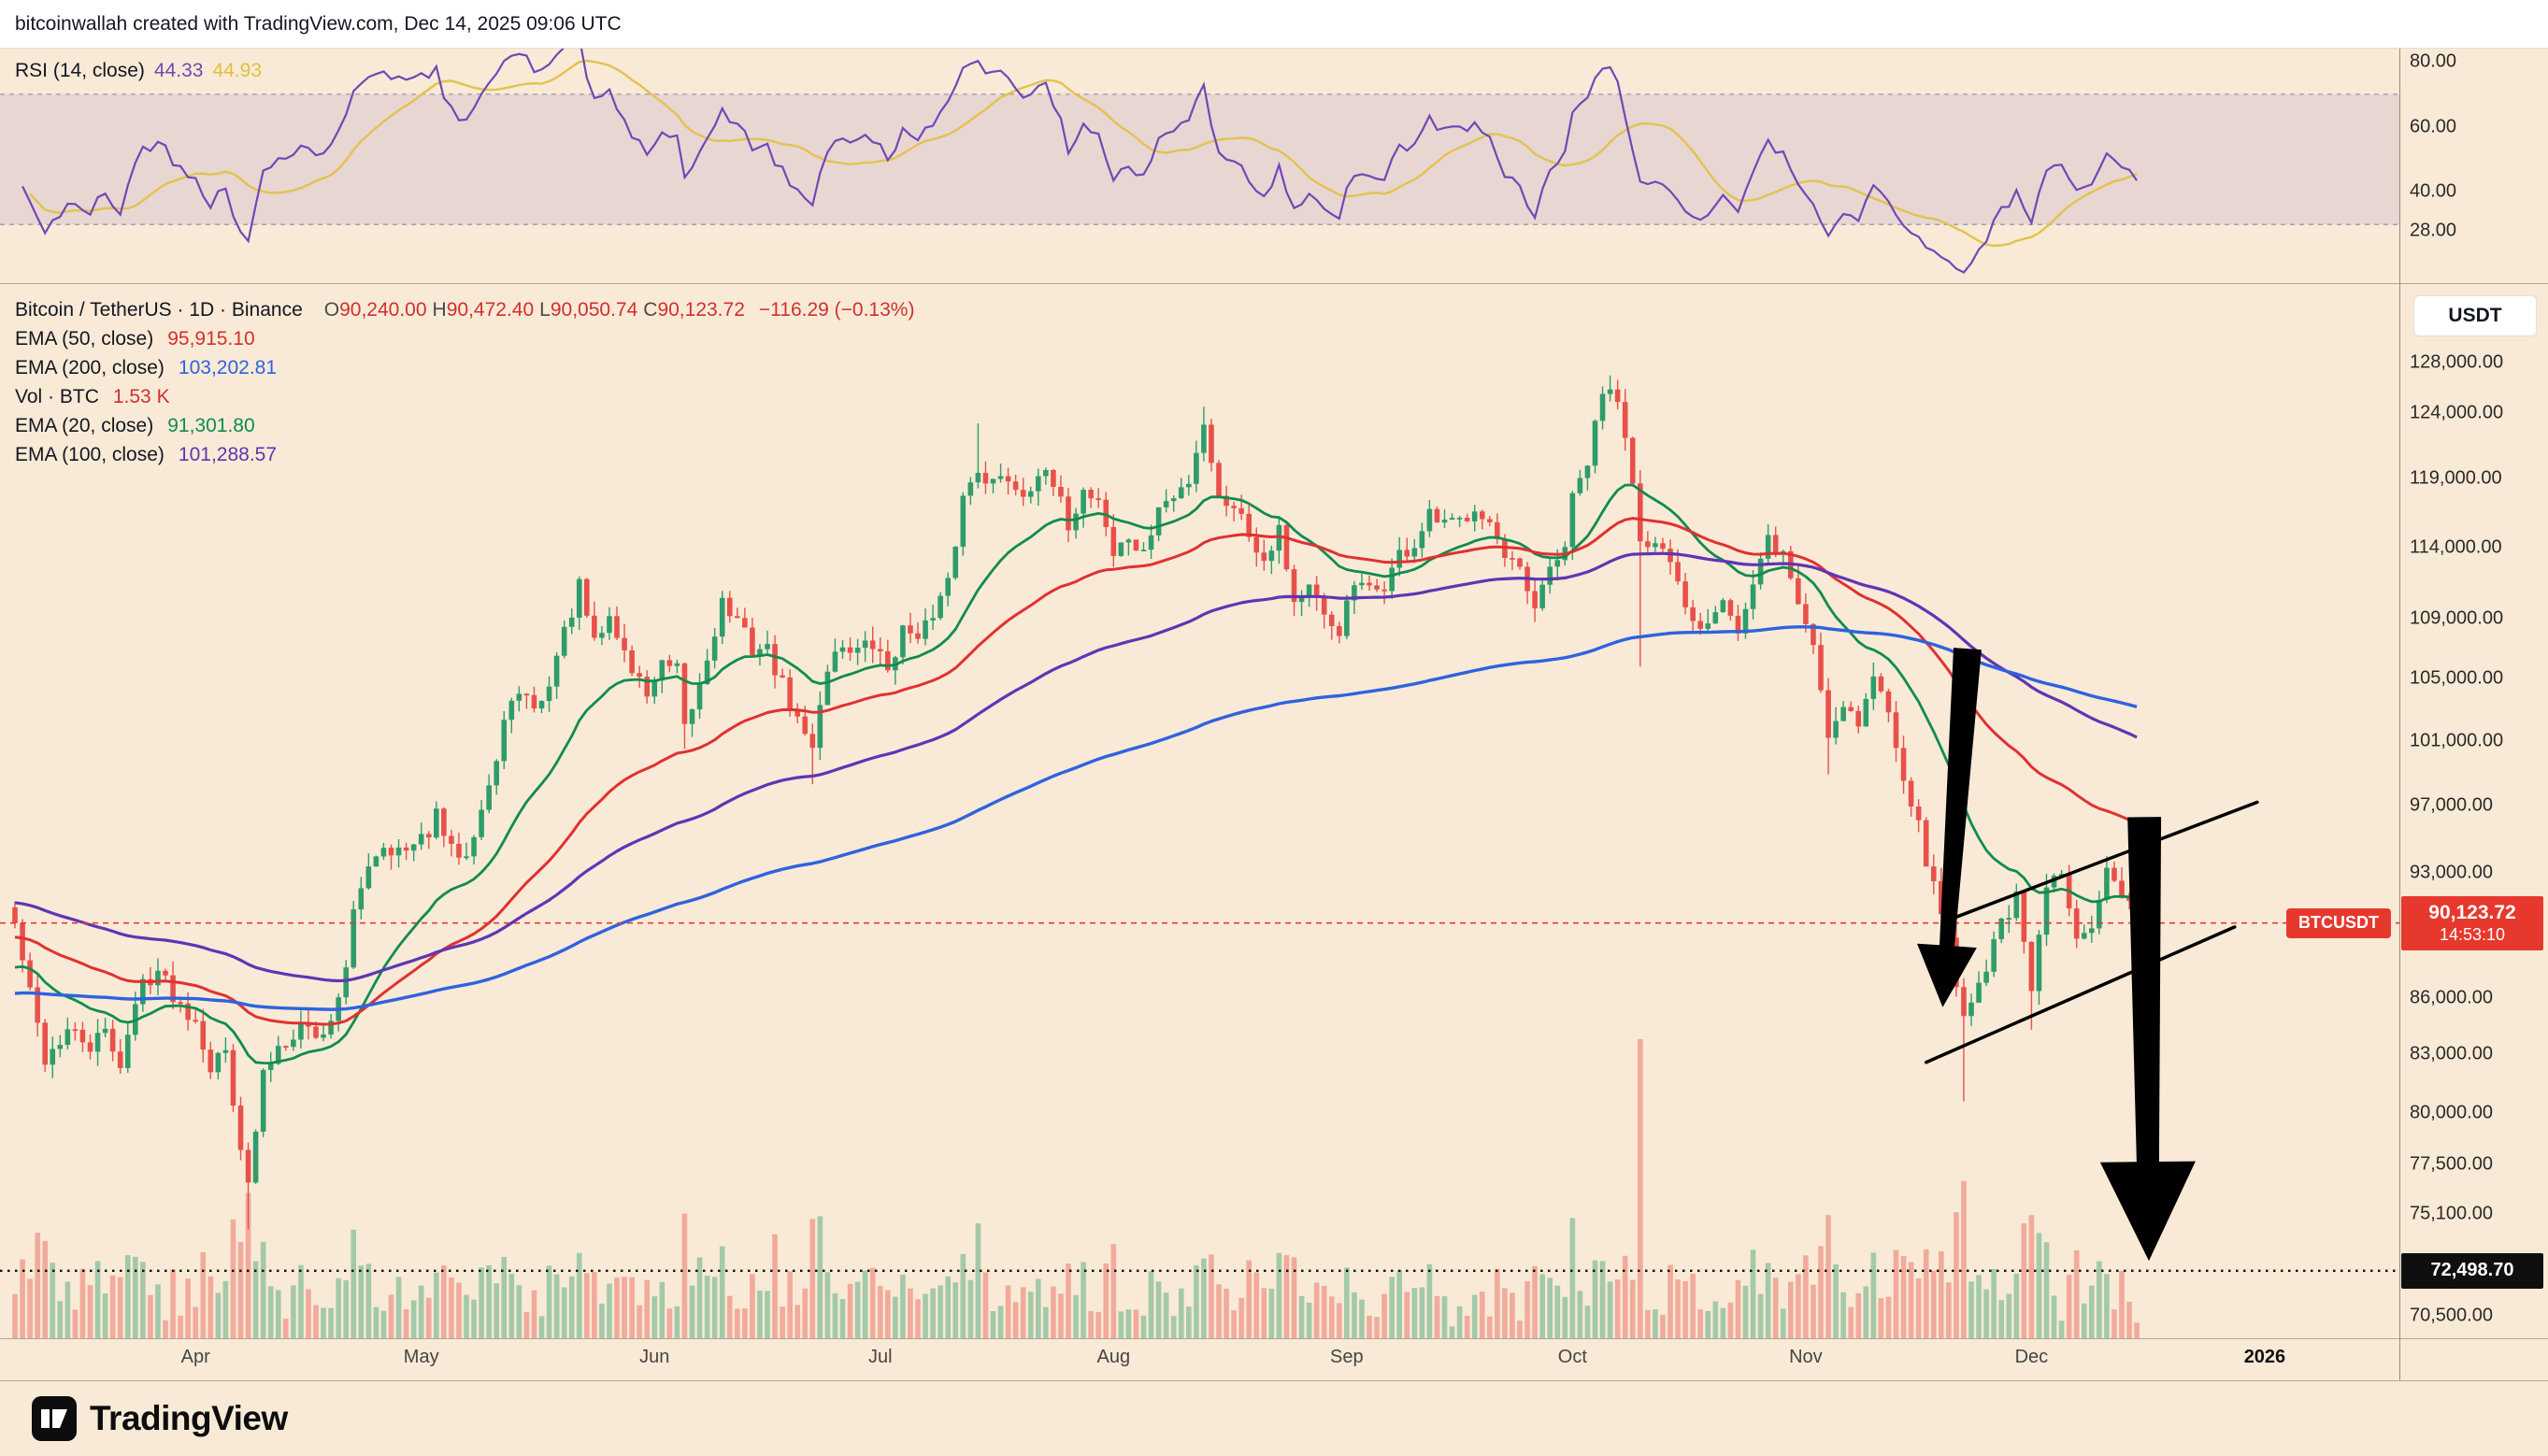 The height and width of the screenshot is (1456, 2548). I want to click on price-axis-label: 124,000.00, so click(2457, 412).